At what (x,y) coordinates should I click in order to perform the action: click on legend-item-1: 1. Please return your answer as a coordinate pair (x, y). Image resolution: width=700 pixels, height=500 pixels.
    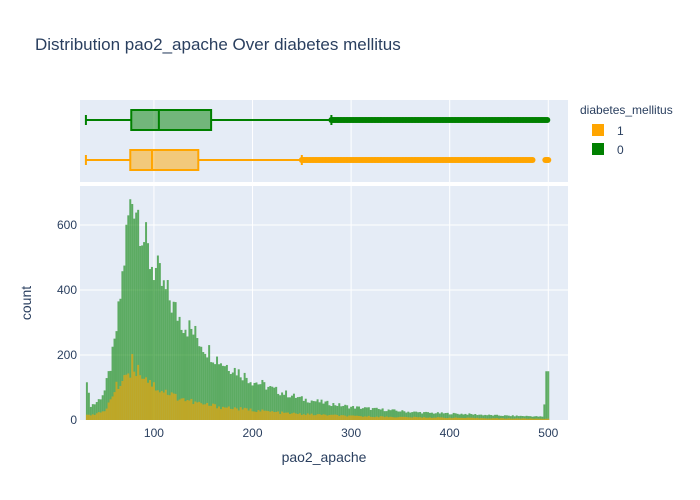
    Looking at the image, I should click on (608, 131).